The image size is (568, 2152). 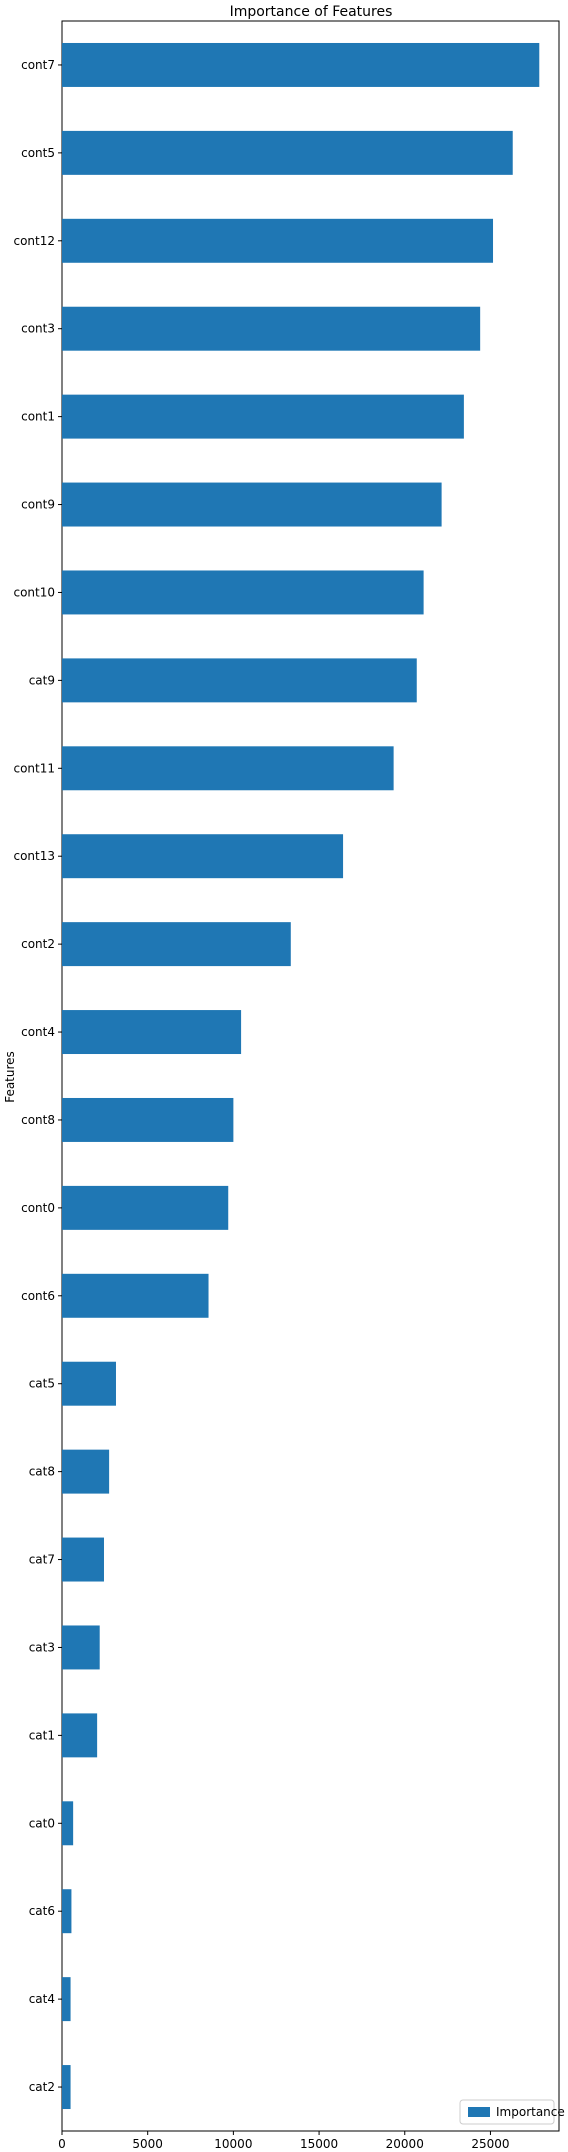 What do you see at coordinates (405, 2144) in the screenshot?
I see `x-tick-label-20000: 20000` at bounding box center [405, 2144].